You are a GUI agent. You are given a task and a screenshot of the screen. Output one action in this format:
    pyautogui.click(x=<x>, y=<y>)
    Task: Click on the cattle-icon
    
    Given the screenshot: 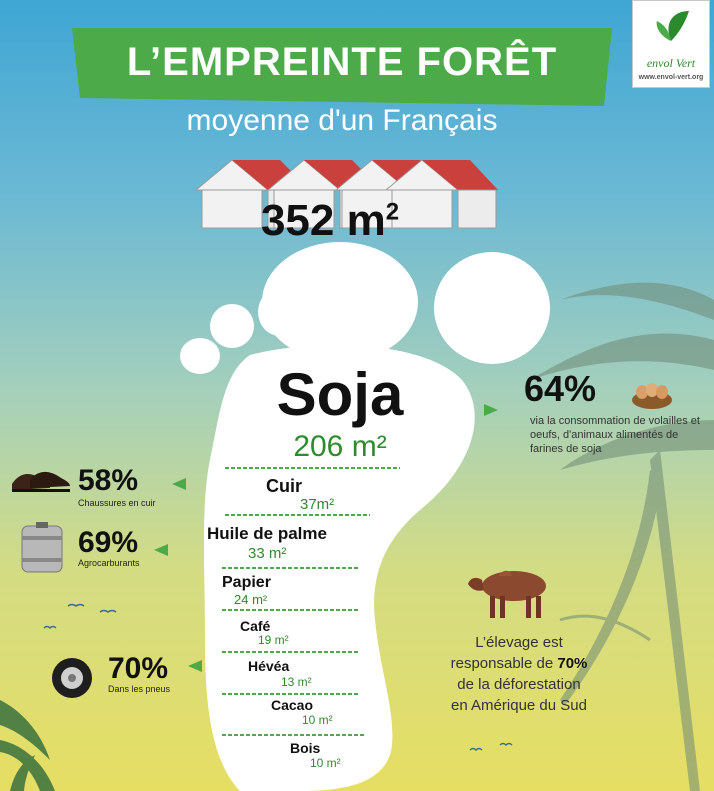 What is the action you would take?
    pyautogui.click(x=507, y=594)
    